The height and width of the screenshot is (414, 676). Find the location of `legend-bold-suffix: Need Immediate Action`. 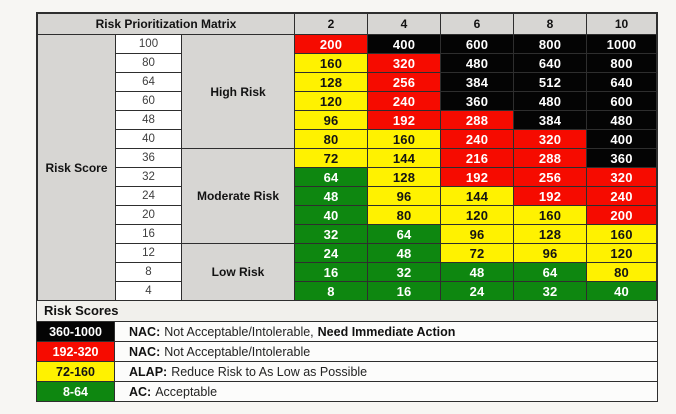

legend-bold-suffix: Need Immediate Action is located at coordinates (386, 331).